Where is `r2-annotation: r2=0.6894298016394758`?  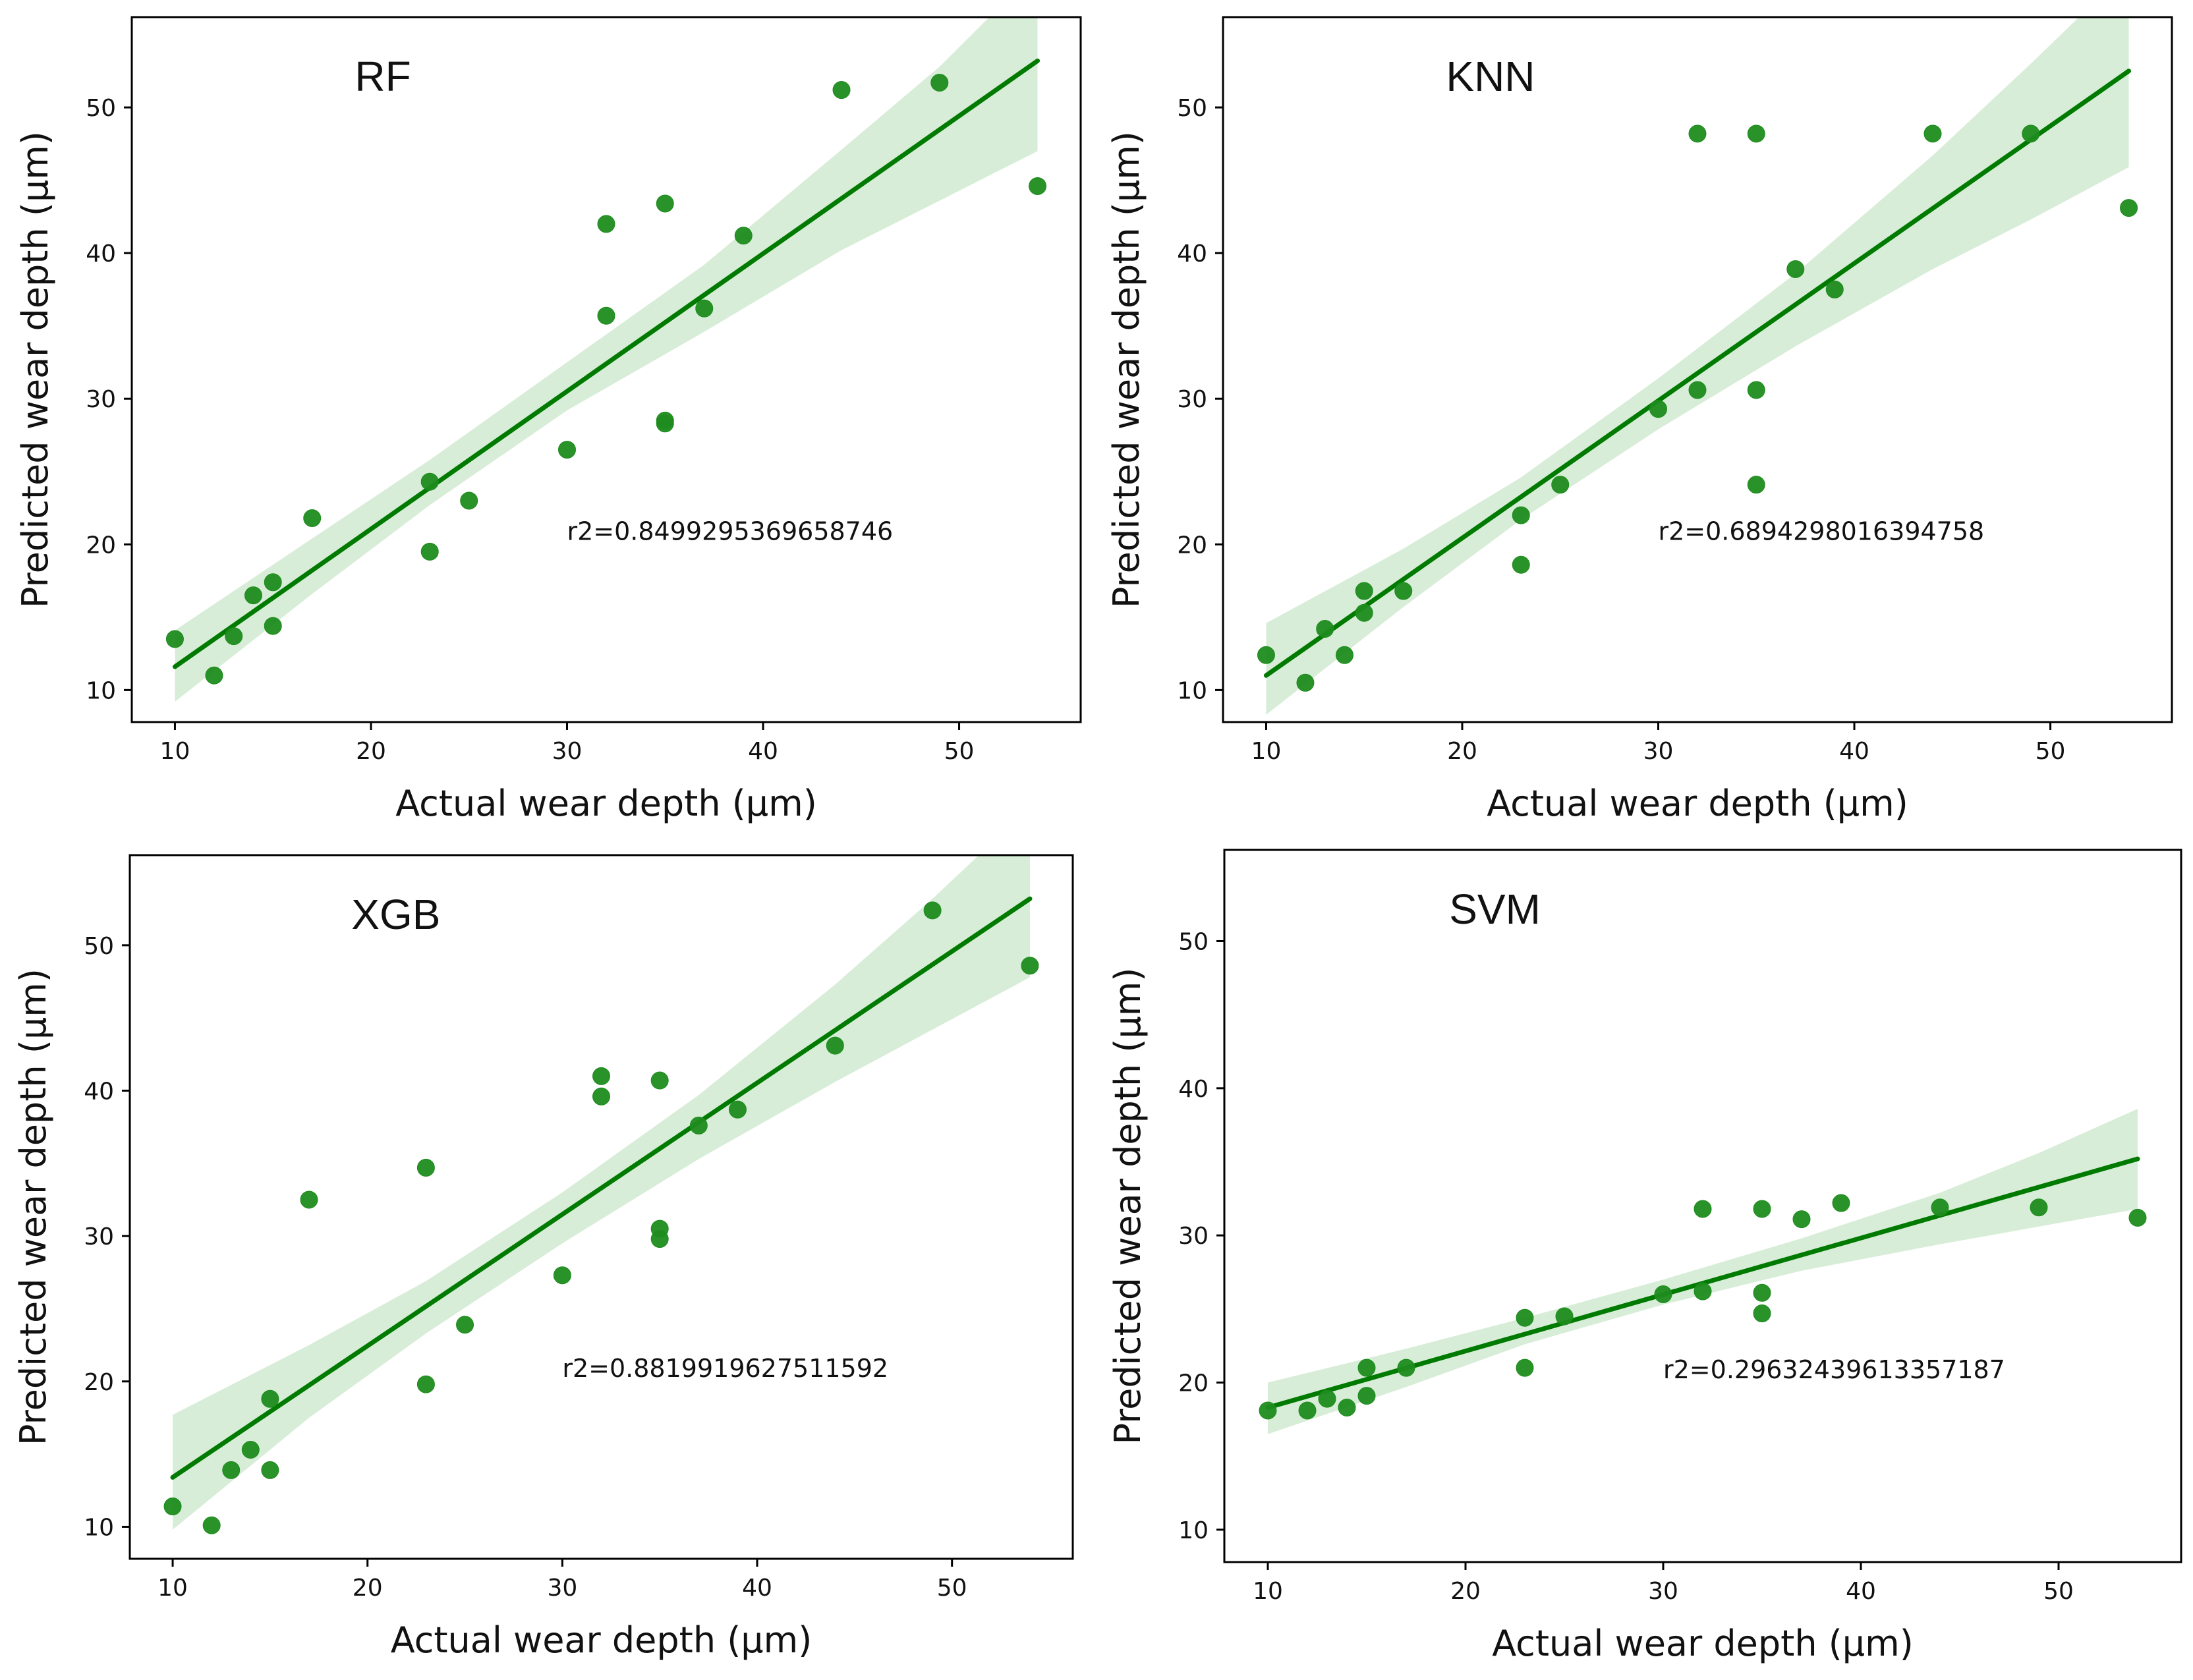
r2-annotation: r2=0.6894298016394758 is located at coordinates (1821, 531).